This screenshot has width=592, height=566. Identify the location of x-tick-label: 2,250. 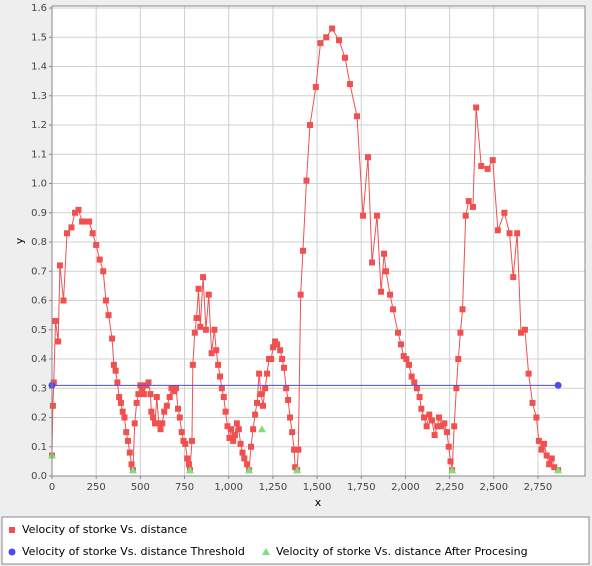
(449, 487).